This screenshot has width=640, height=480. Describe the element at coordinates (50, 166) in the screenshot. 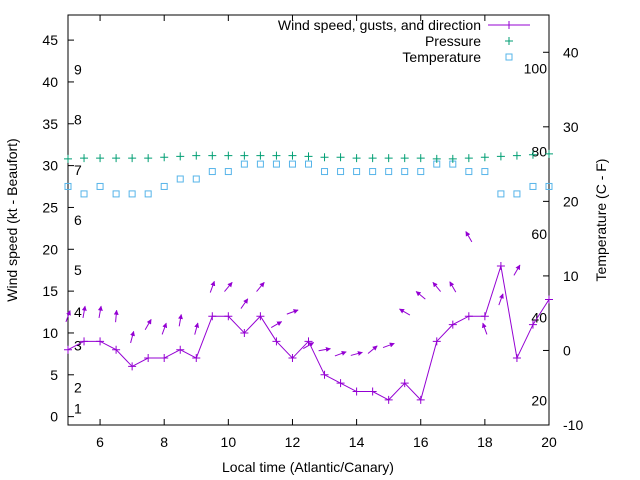

I see `y-tick-label: 30` at that location.